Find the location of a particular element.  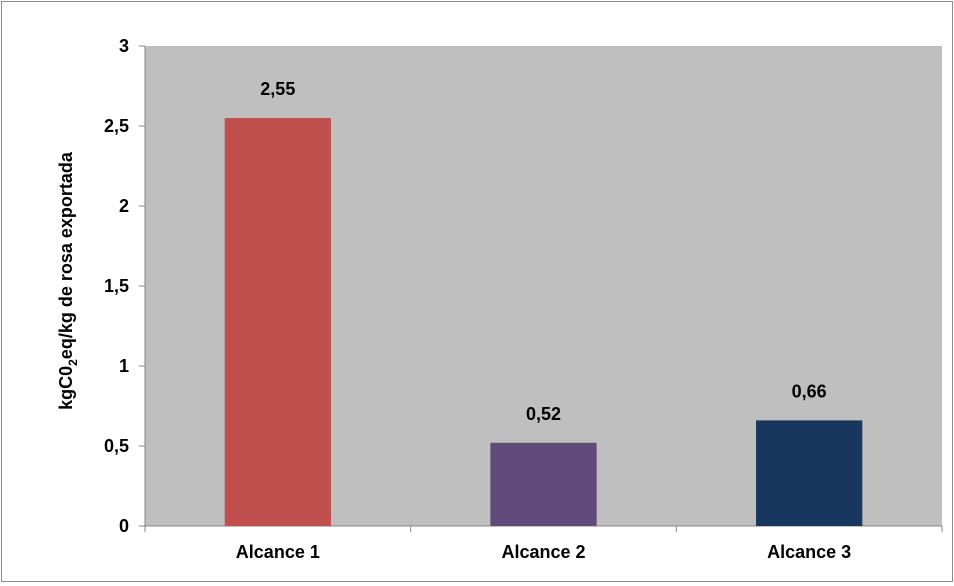

y-tick-label: 0 is located at coordinates (124, 526).